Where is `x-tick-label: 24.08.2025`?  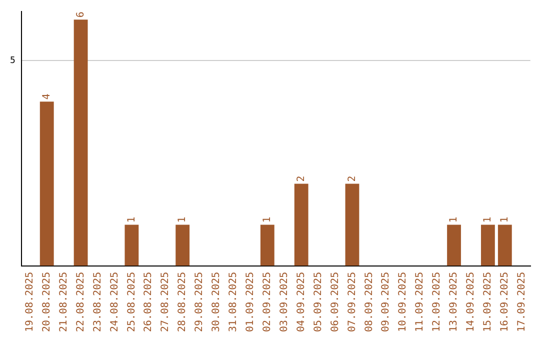
x-tick-label: 24.08.2025 is located at coordinates (114, 302).